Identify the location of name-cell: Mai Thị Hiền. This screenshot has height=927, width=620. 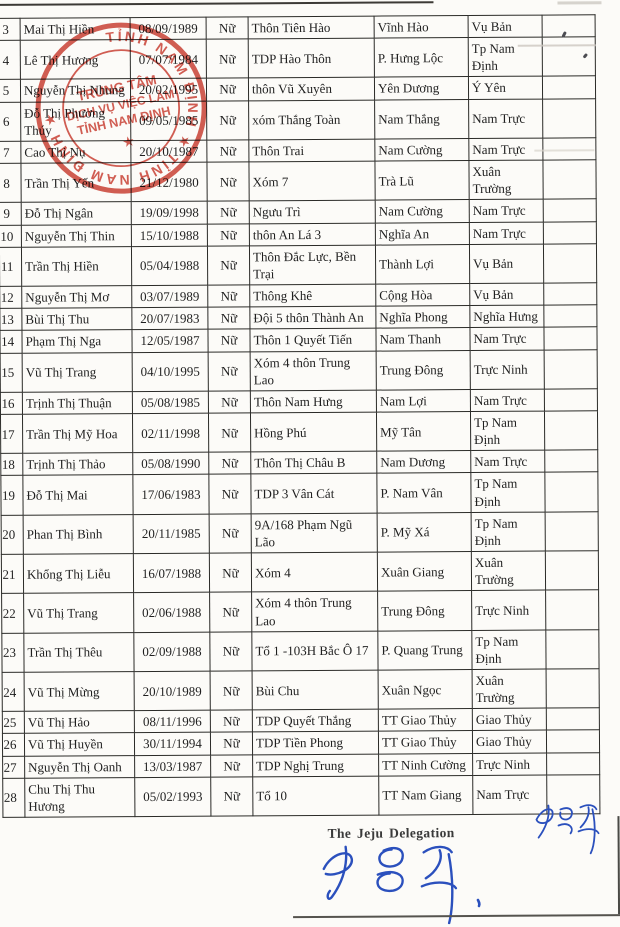
(75, 29).